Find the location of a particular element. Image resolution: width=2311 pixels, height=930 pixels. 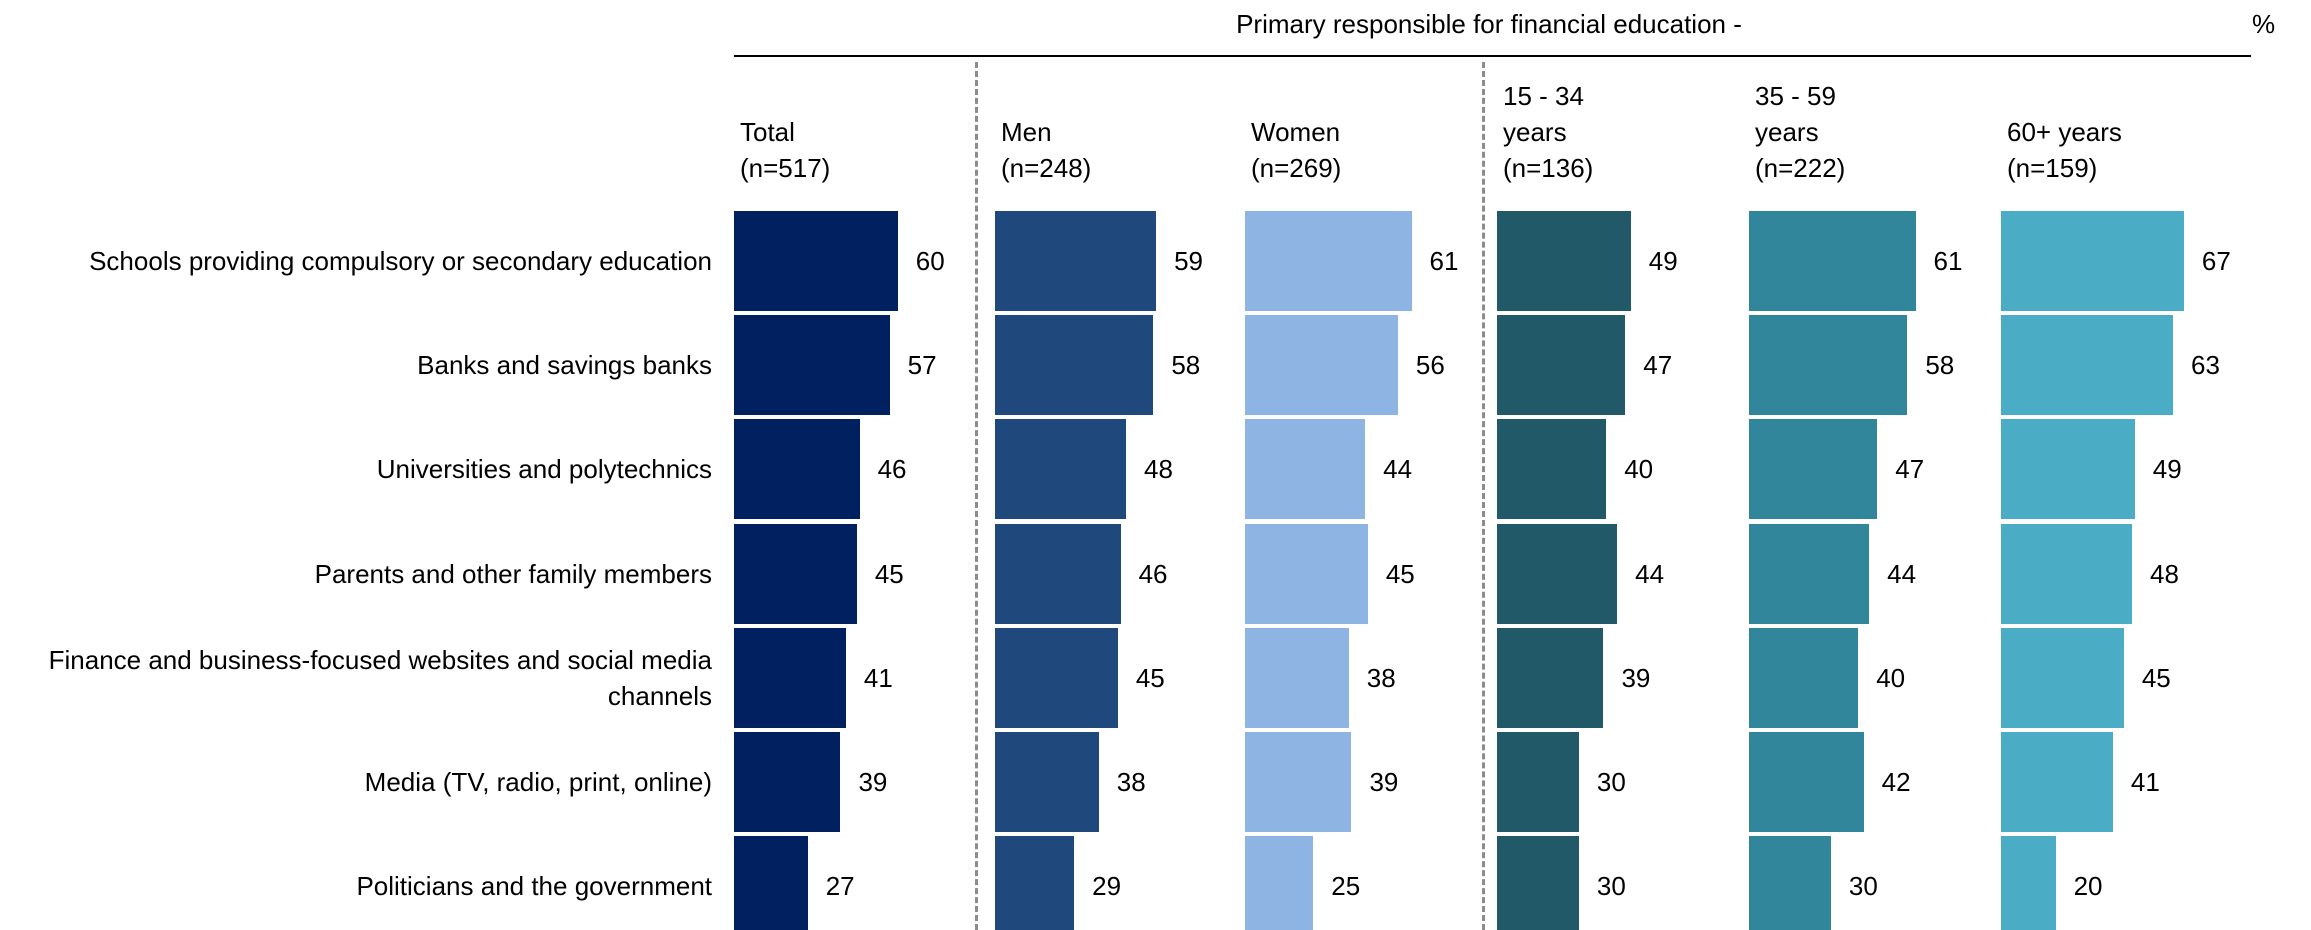

category-label: Parents and other family members is located at coordinates (513, 573).